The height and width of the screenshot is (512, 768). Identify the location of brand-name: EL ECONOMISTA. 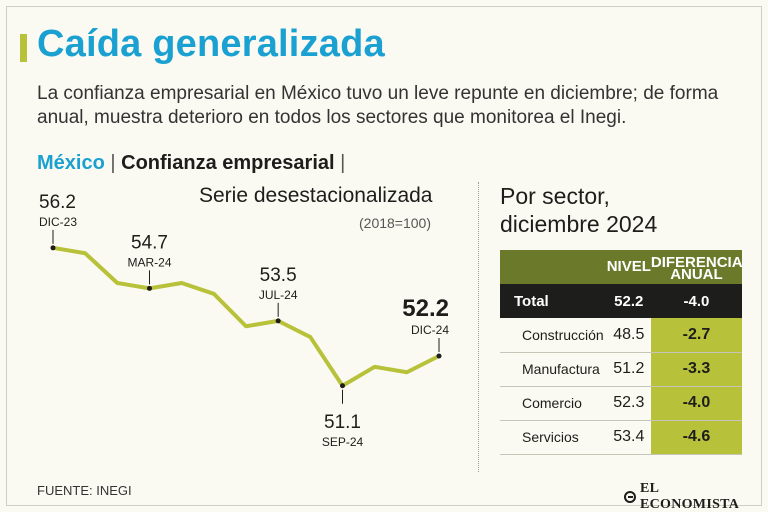
(689, 496).